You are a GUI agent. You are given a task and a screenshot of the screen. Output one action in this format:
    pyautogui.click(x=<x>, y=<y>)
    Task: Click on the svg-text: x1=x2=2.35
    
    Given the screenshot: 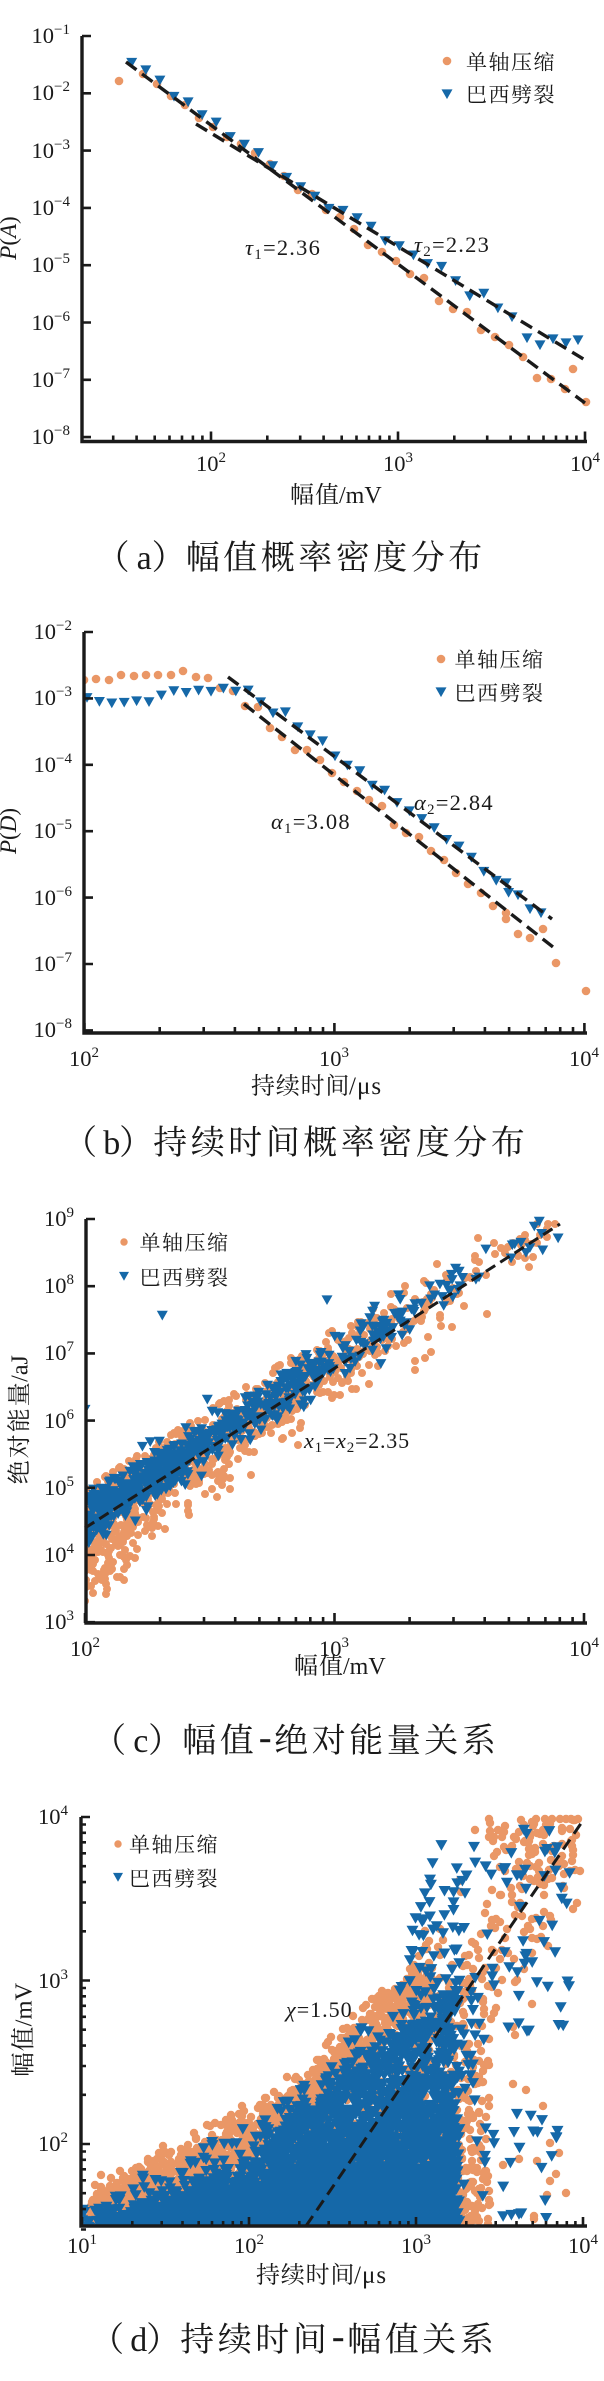 What is the action you would take?
    pyautogui.click(x=356, y=1442)
    